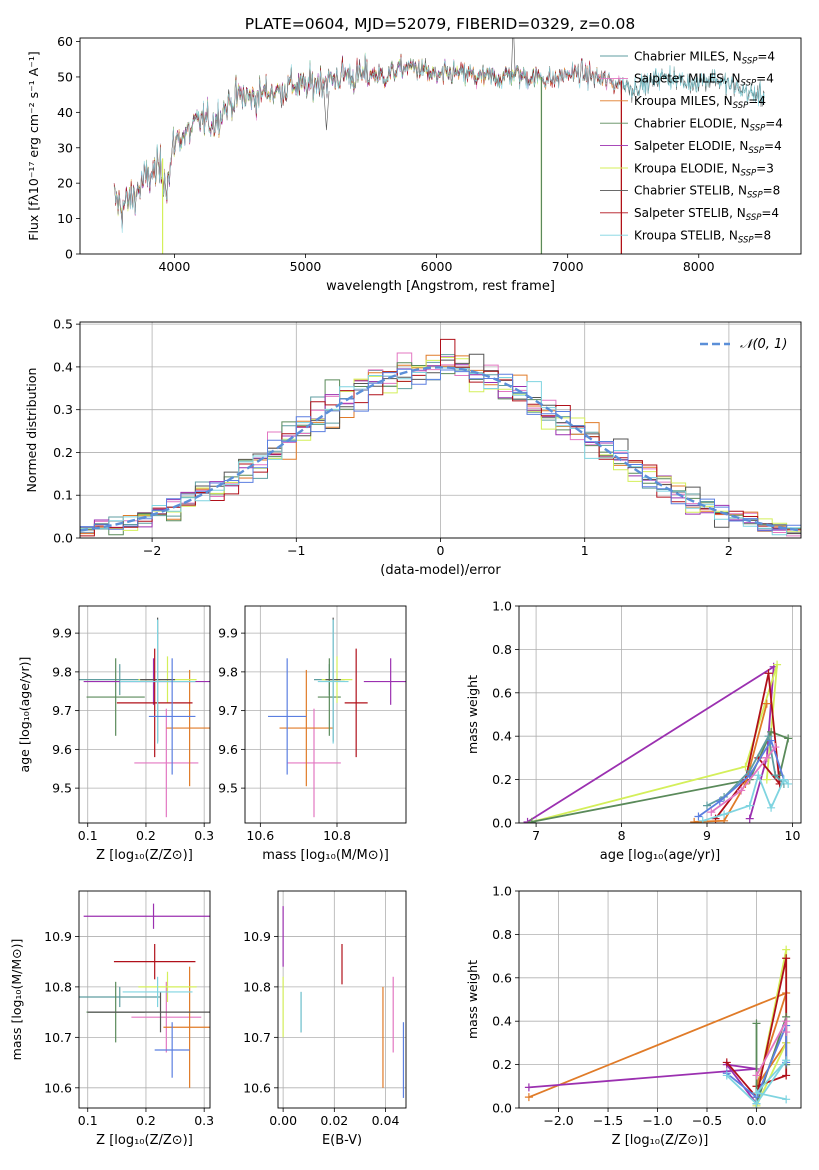 The height and width of the screenshot is (1170, 819). I want to click on y-tick-label: 0.4, so click(502, 1021).